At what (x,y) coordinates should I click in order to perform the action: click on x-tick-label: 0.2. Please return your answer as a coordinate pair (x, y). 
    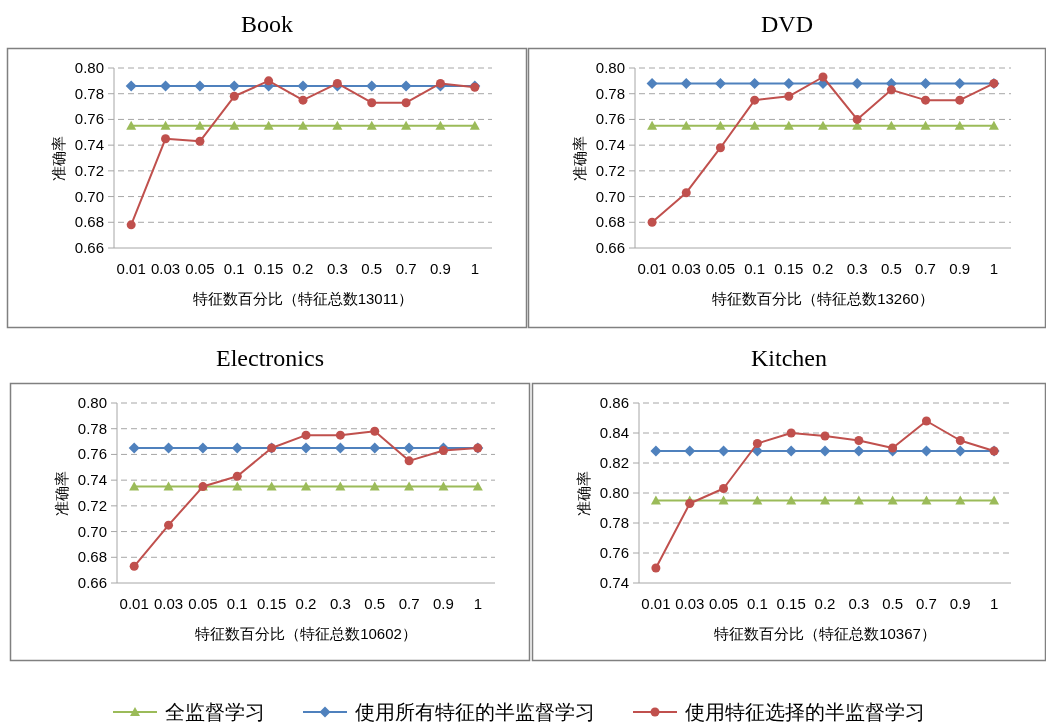
    Looking at the image, I should click on (823, 268).